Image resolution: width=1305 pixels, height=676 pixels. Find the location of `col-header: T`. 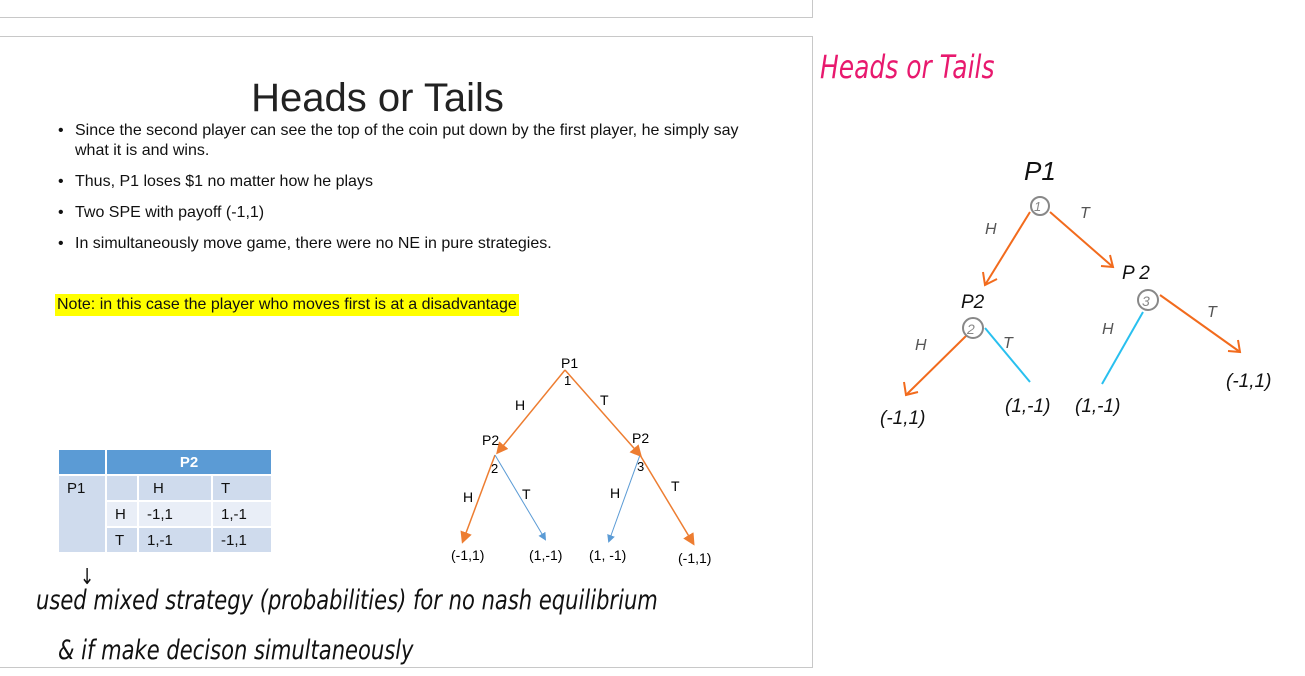

col-header: T is located at coordinates (242, 488).